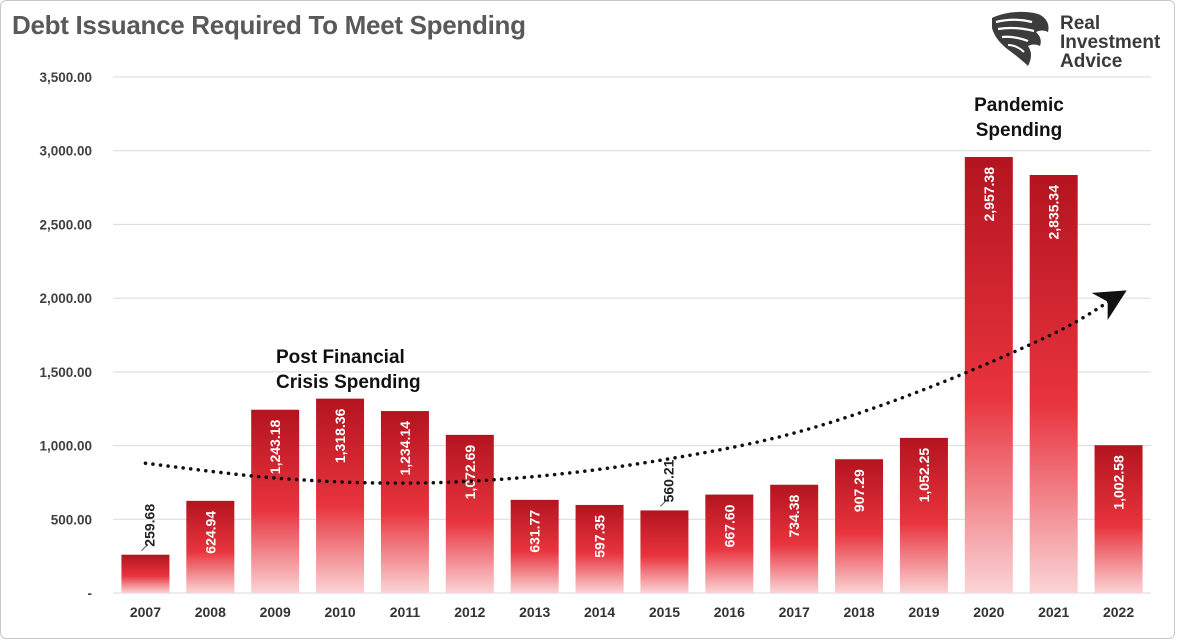 This screenshot has height=641, width=1177. I want to click on x-tick-label: 2007, so click(145, 612).